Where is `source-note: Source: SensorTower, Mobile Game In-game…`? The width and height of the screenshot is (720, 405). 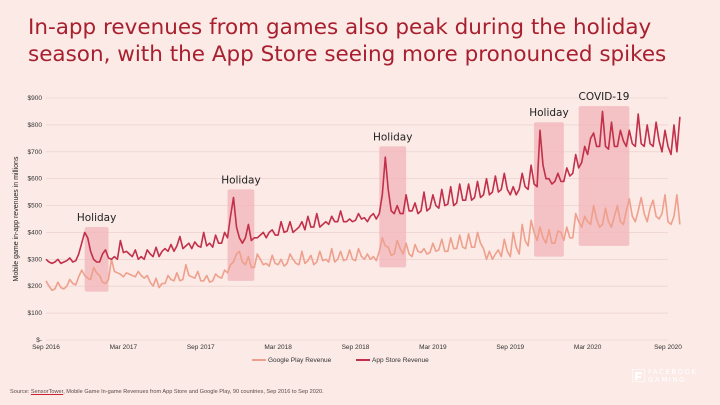 source-note: Source: SensorTower, Mobile Game In-game… is located at coordinates (167, 392).